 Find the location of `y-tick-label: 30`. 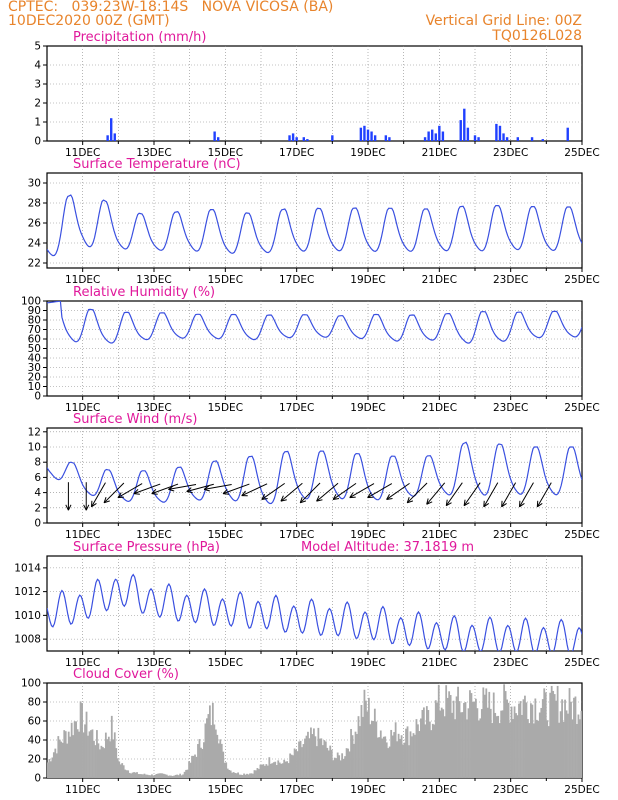

y-tick-label: 30 is located at coordinates (34, 184).